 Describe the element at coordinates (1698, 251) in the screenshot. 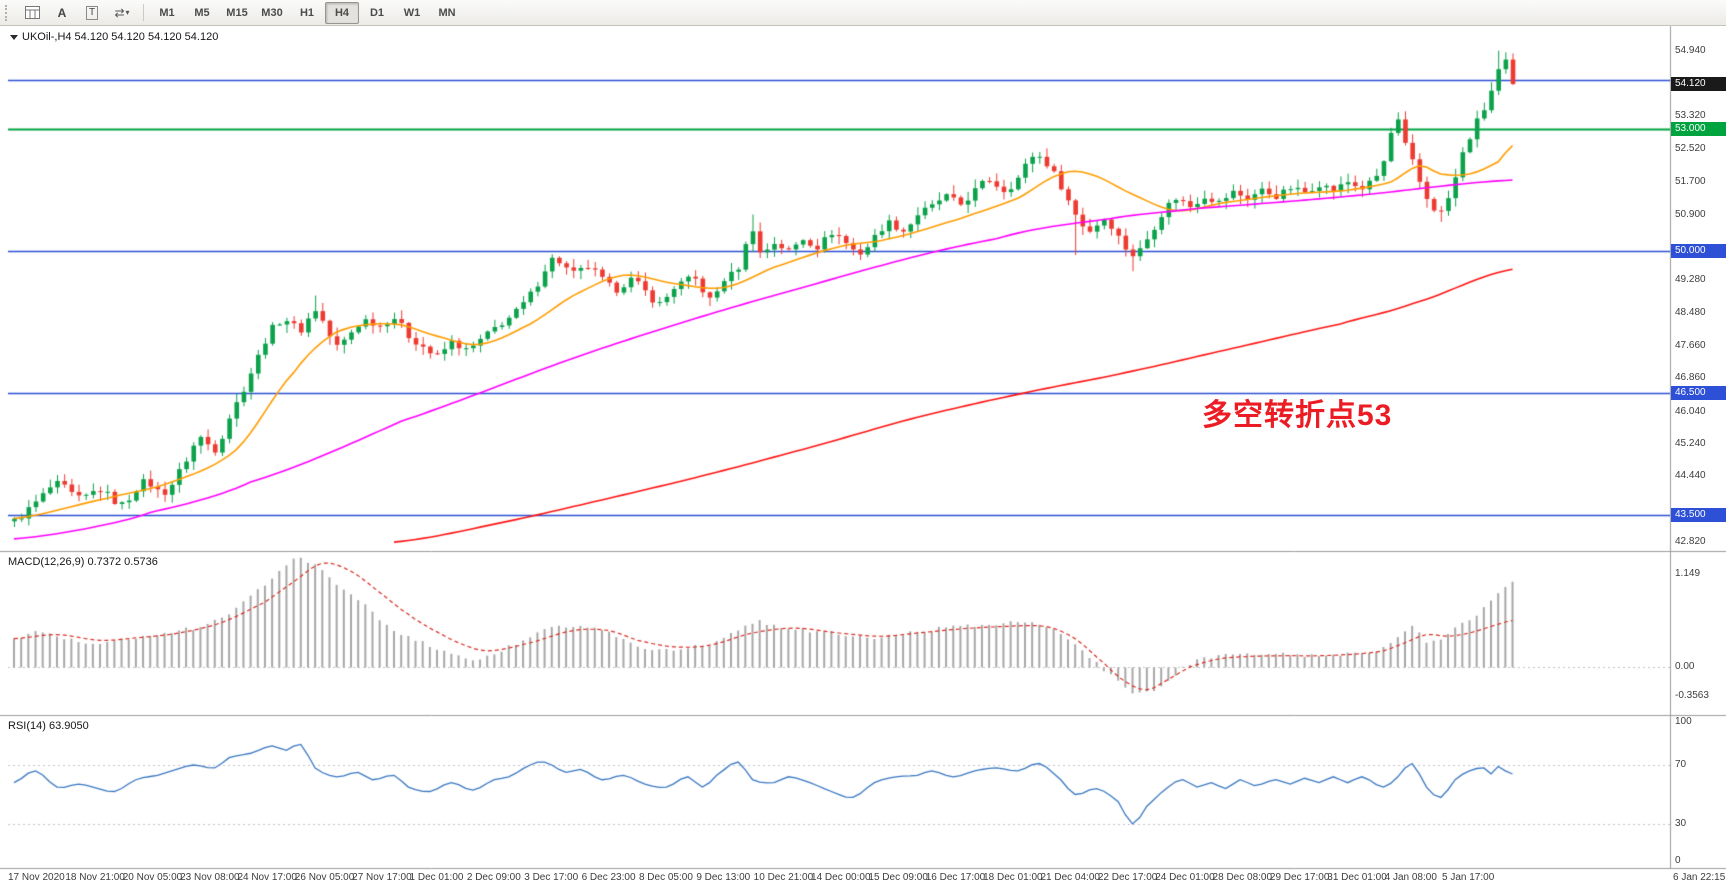

I see `price-level-label: 50.000` at that location.